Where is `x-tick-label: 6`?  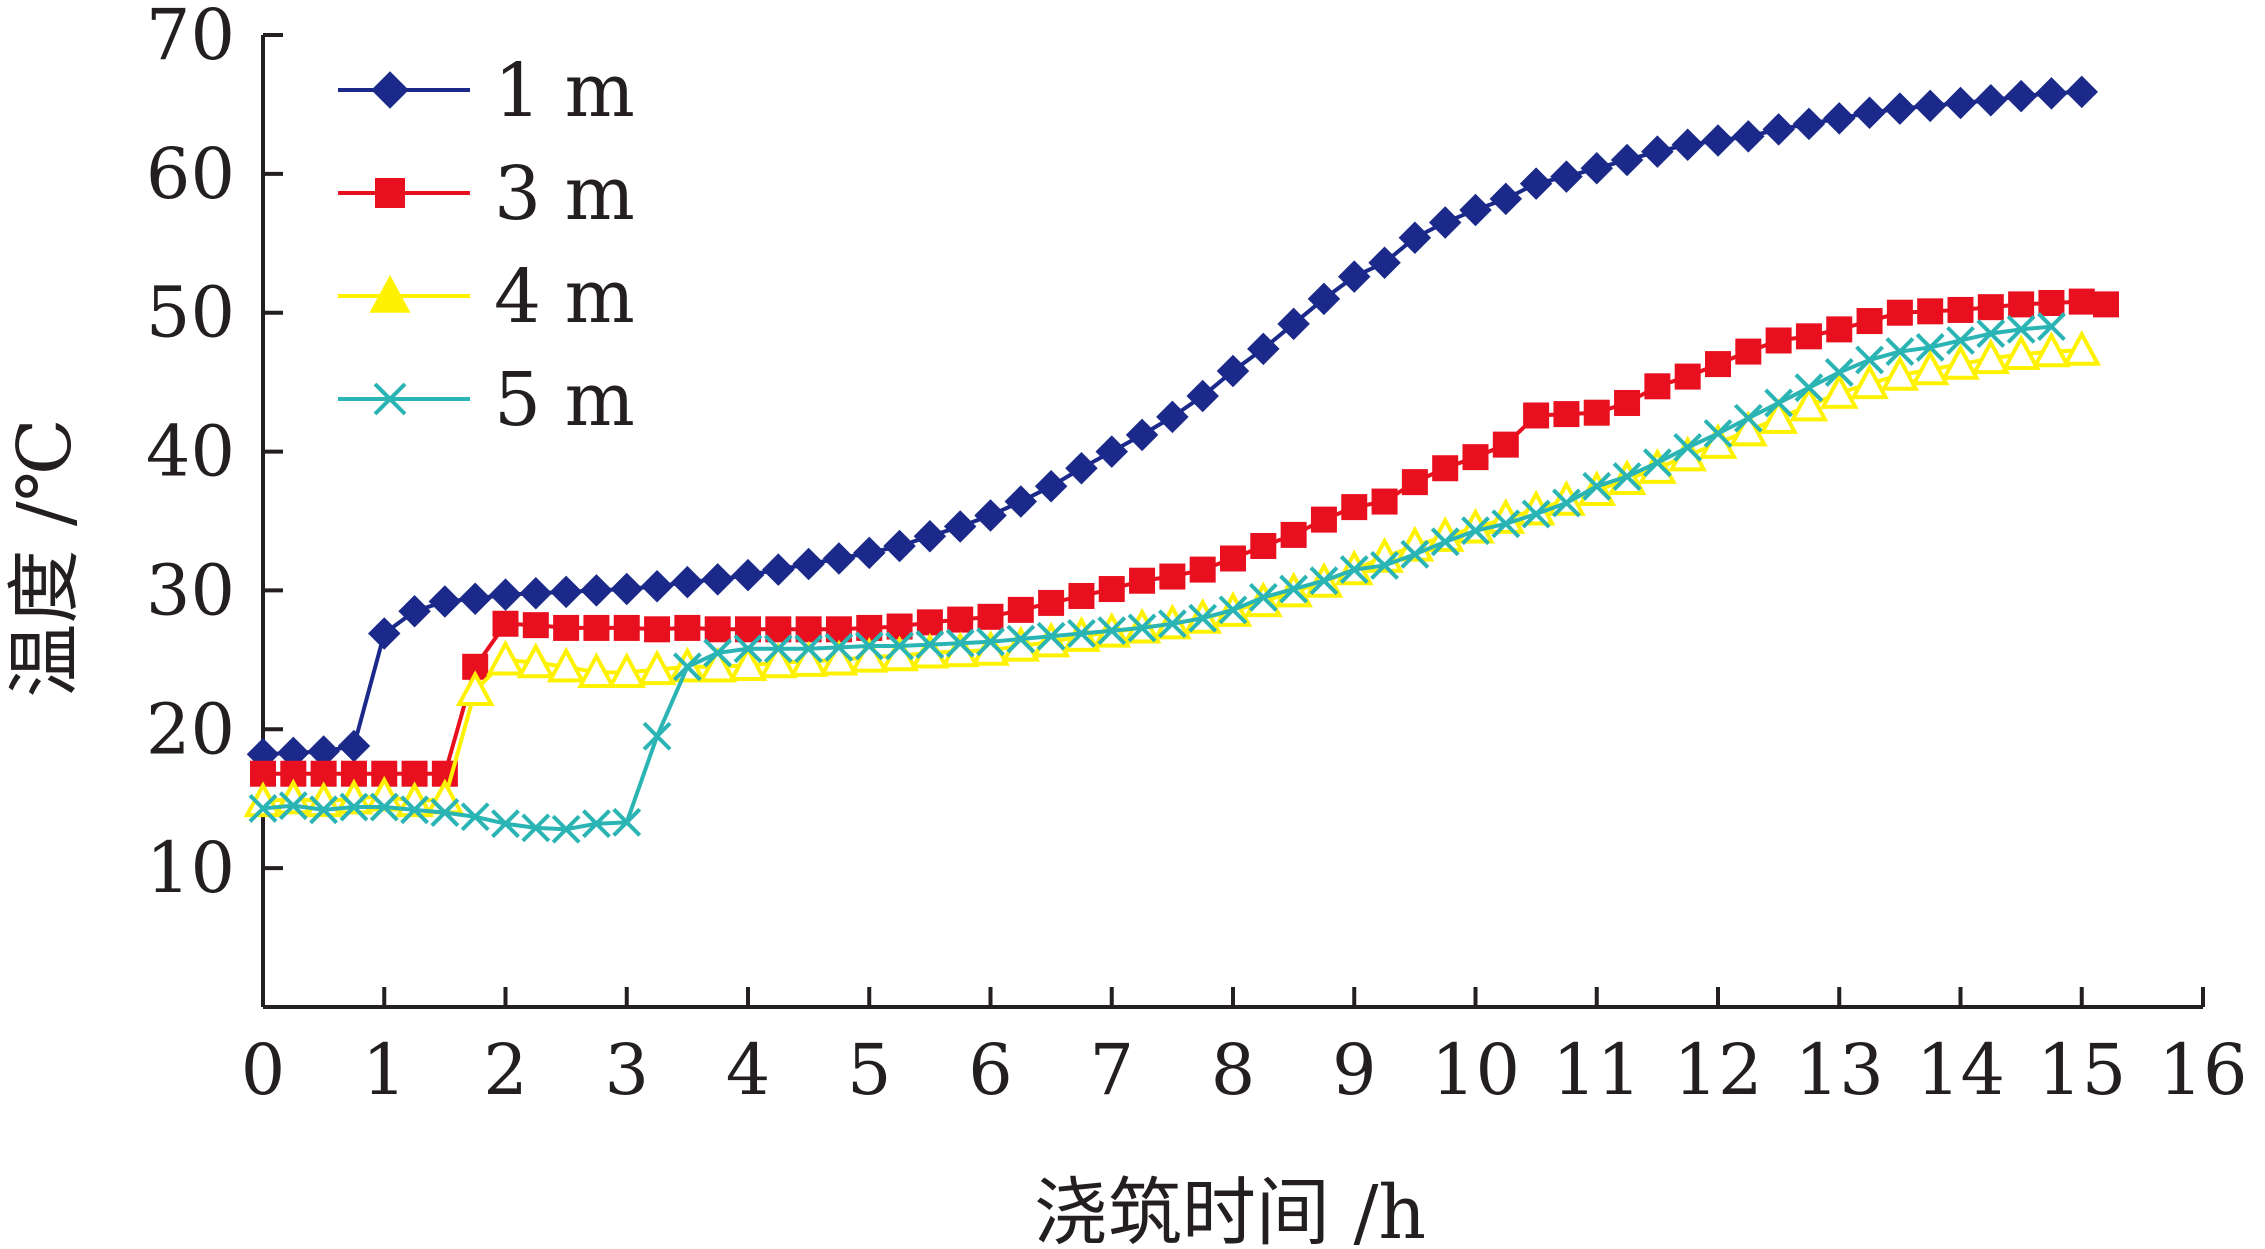
x-tick-label: 6 is located at coordinates (990, 1070).